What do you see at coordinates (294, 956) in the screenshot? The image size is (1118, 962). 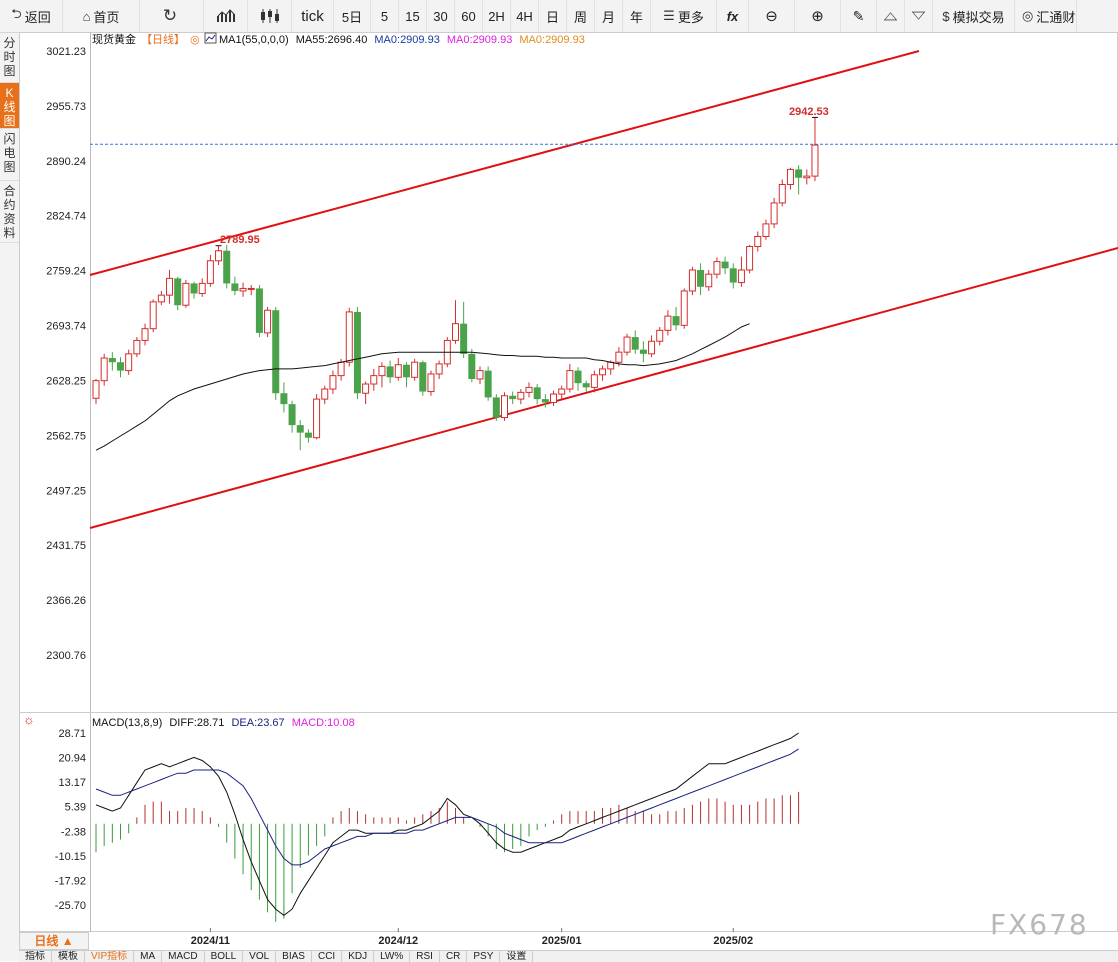 I see `indicator-tab: BIAS` at bounding box center [294, 956].